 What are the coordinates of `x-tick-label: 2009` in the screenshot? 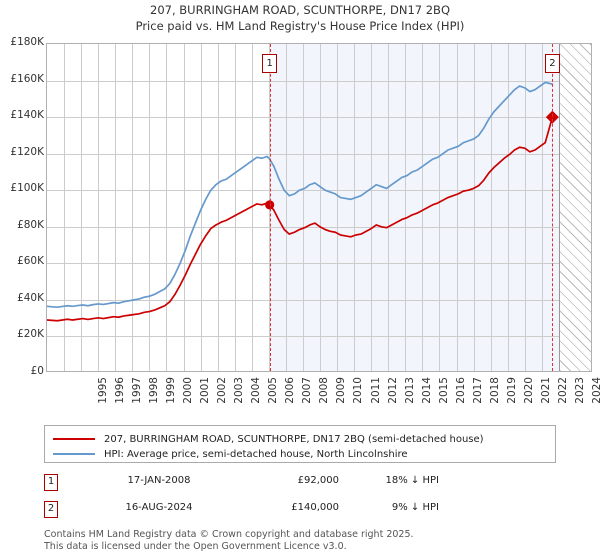 It's located at (341, 390).